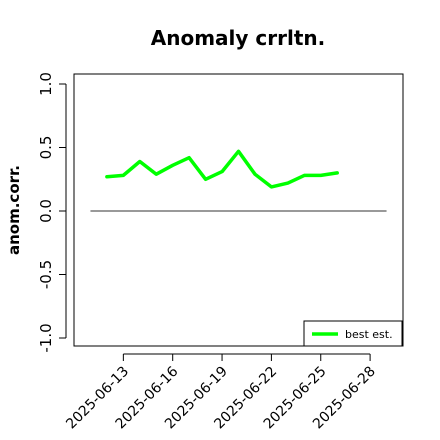  Describe the element at coordinates (238, 38) in the screenshot. I see `chart-title: Anomaly crrltn.` at that location.